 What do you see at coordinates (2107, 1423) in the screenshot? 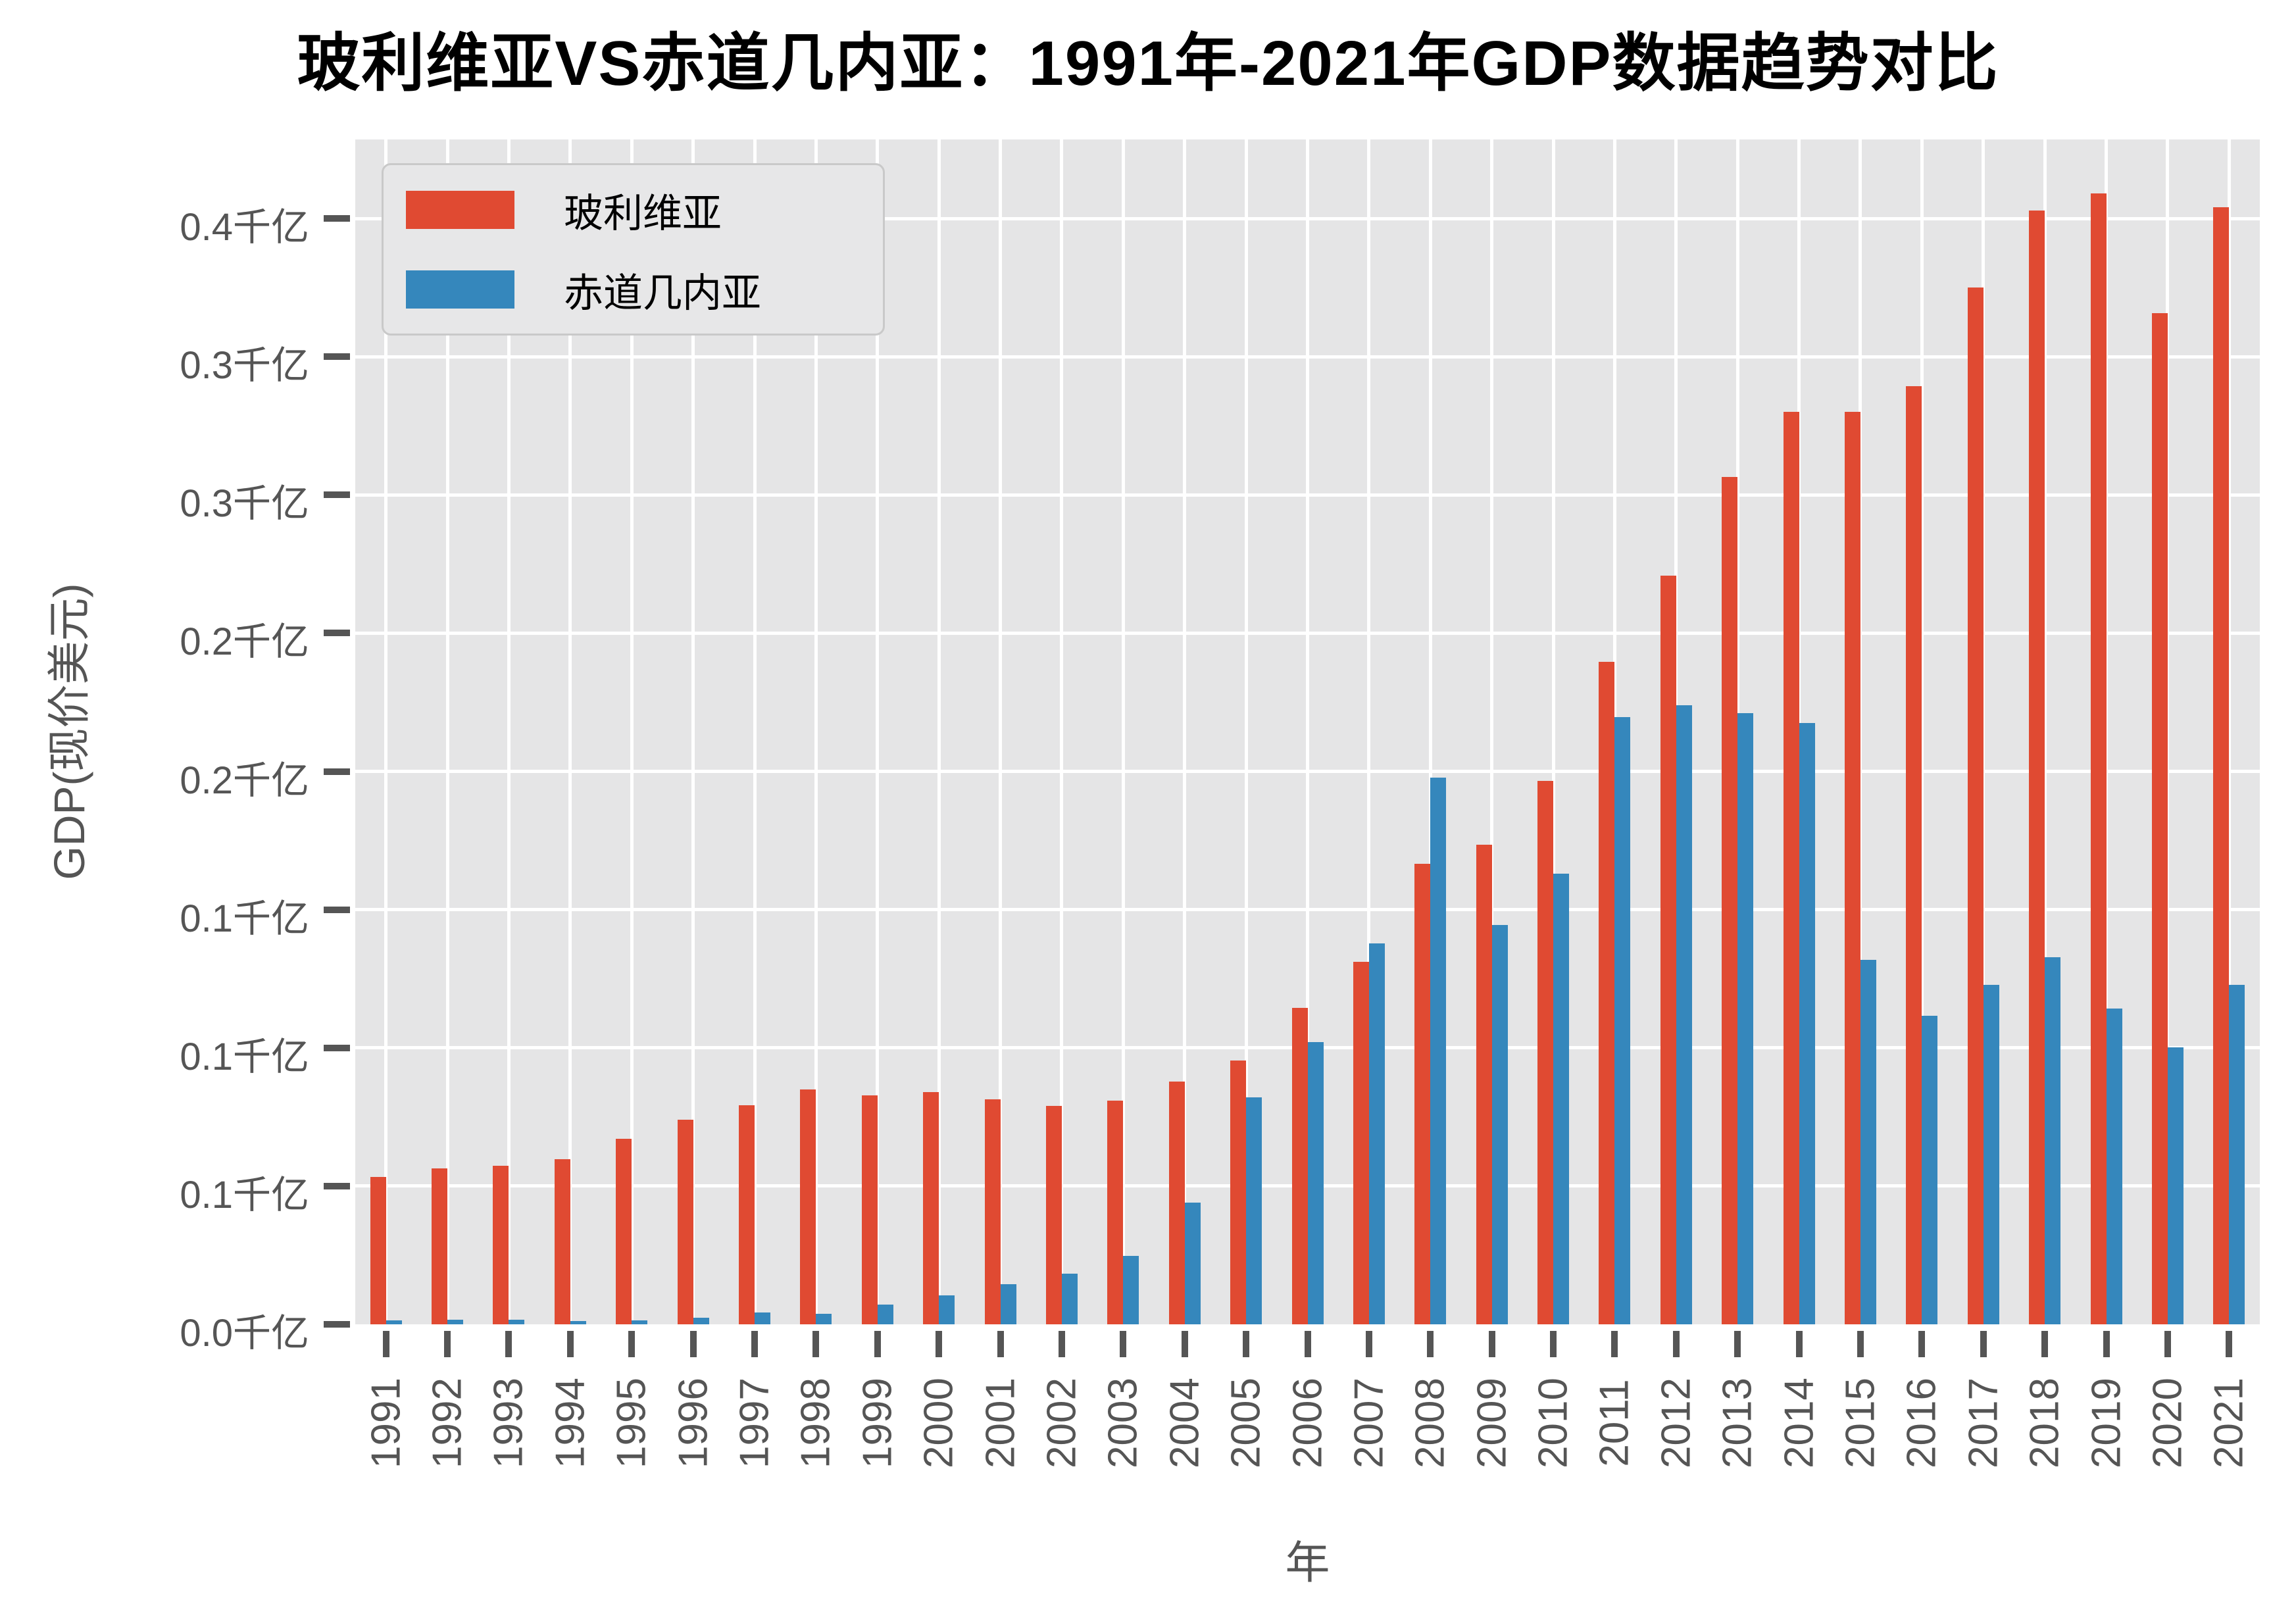
I see `x-tick-label-2019: 2019` at bounding box center [2107, 1423].